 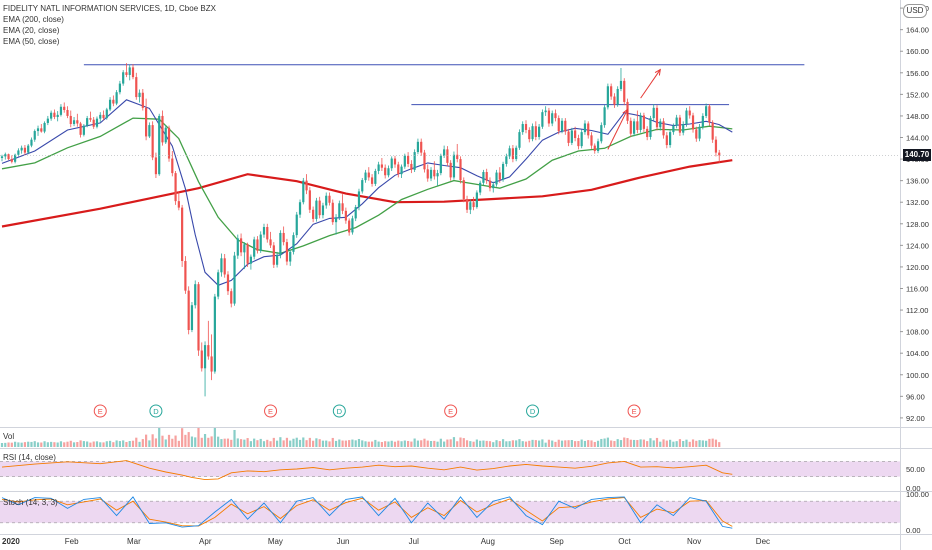 I want to click on y-tick-label: 116.00, so click(x=917, y=288).